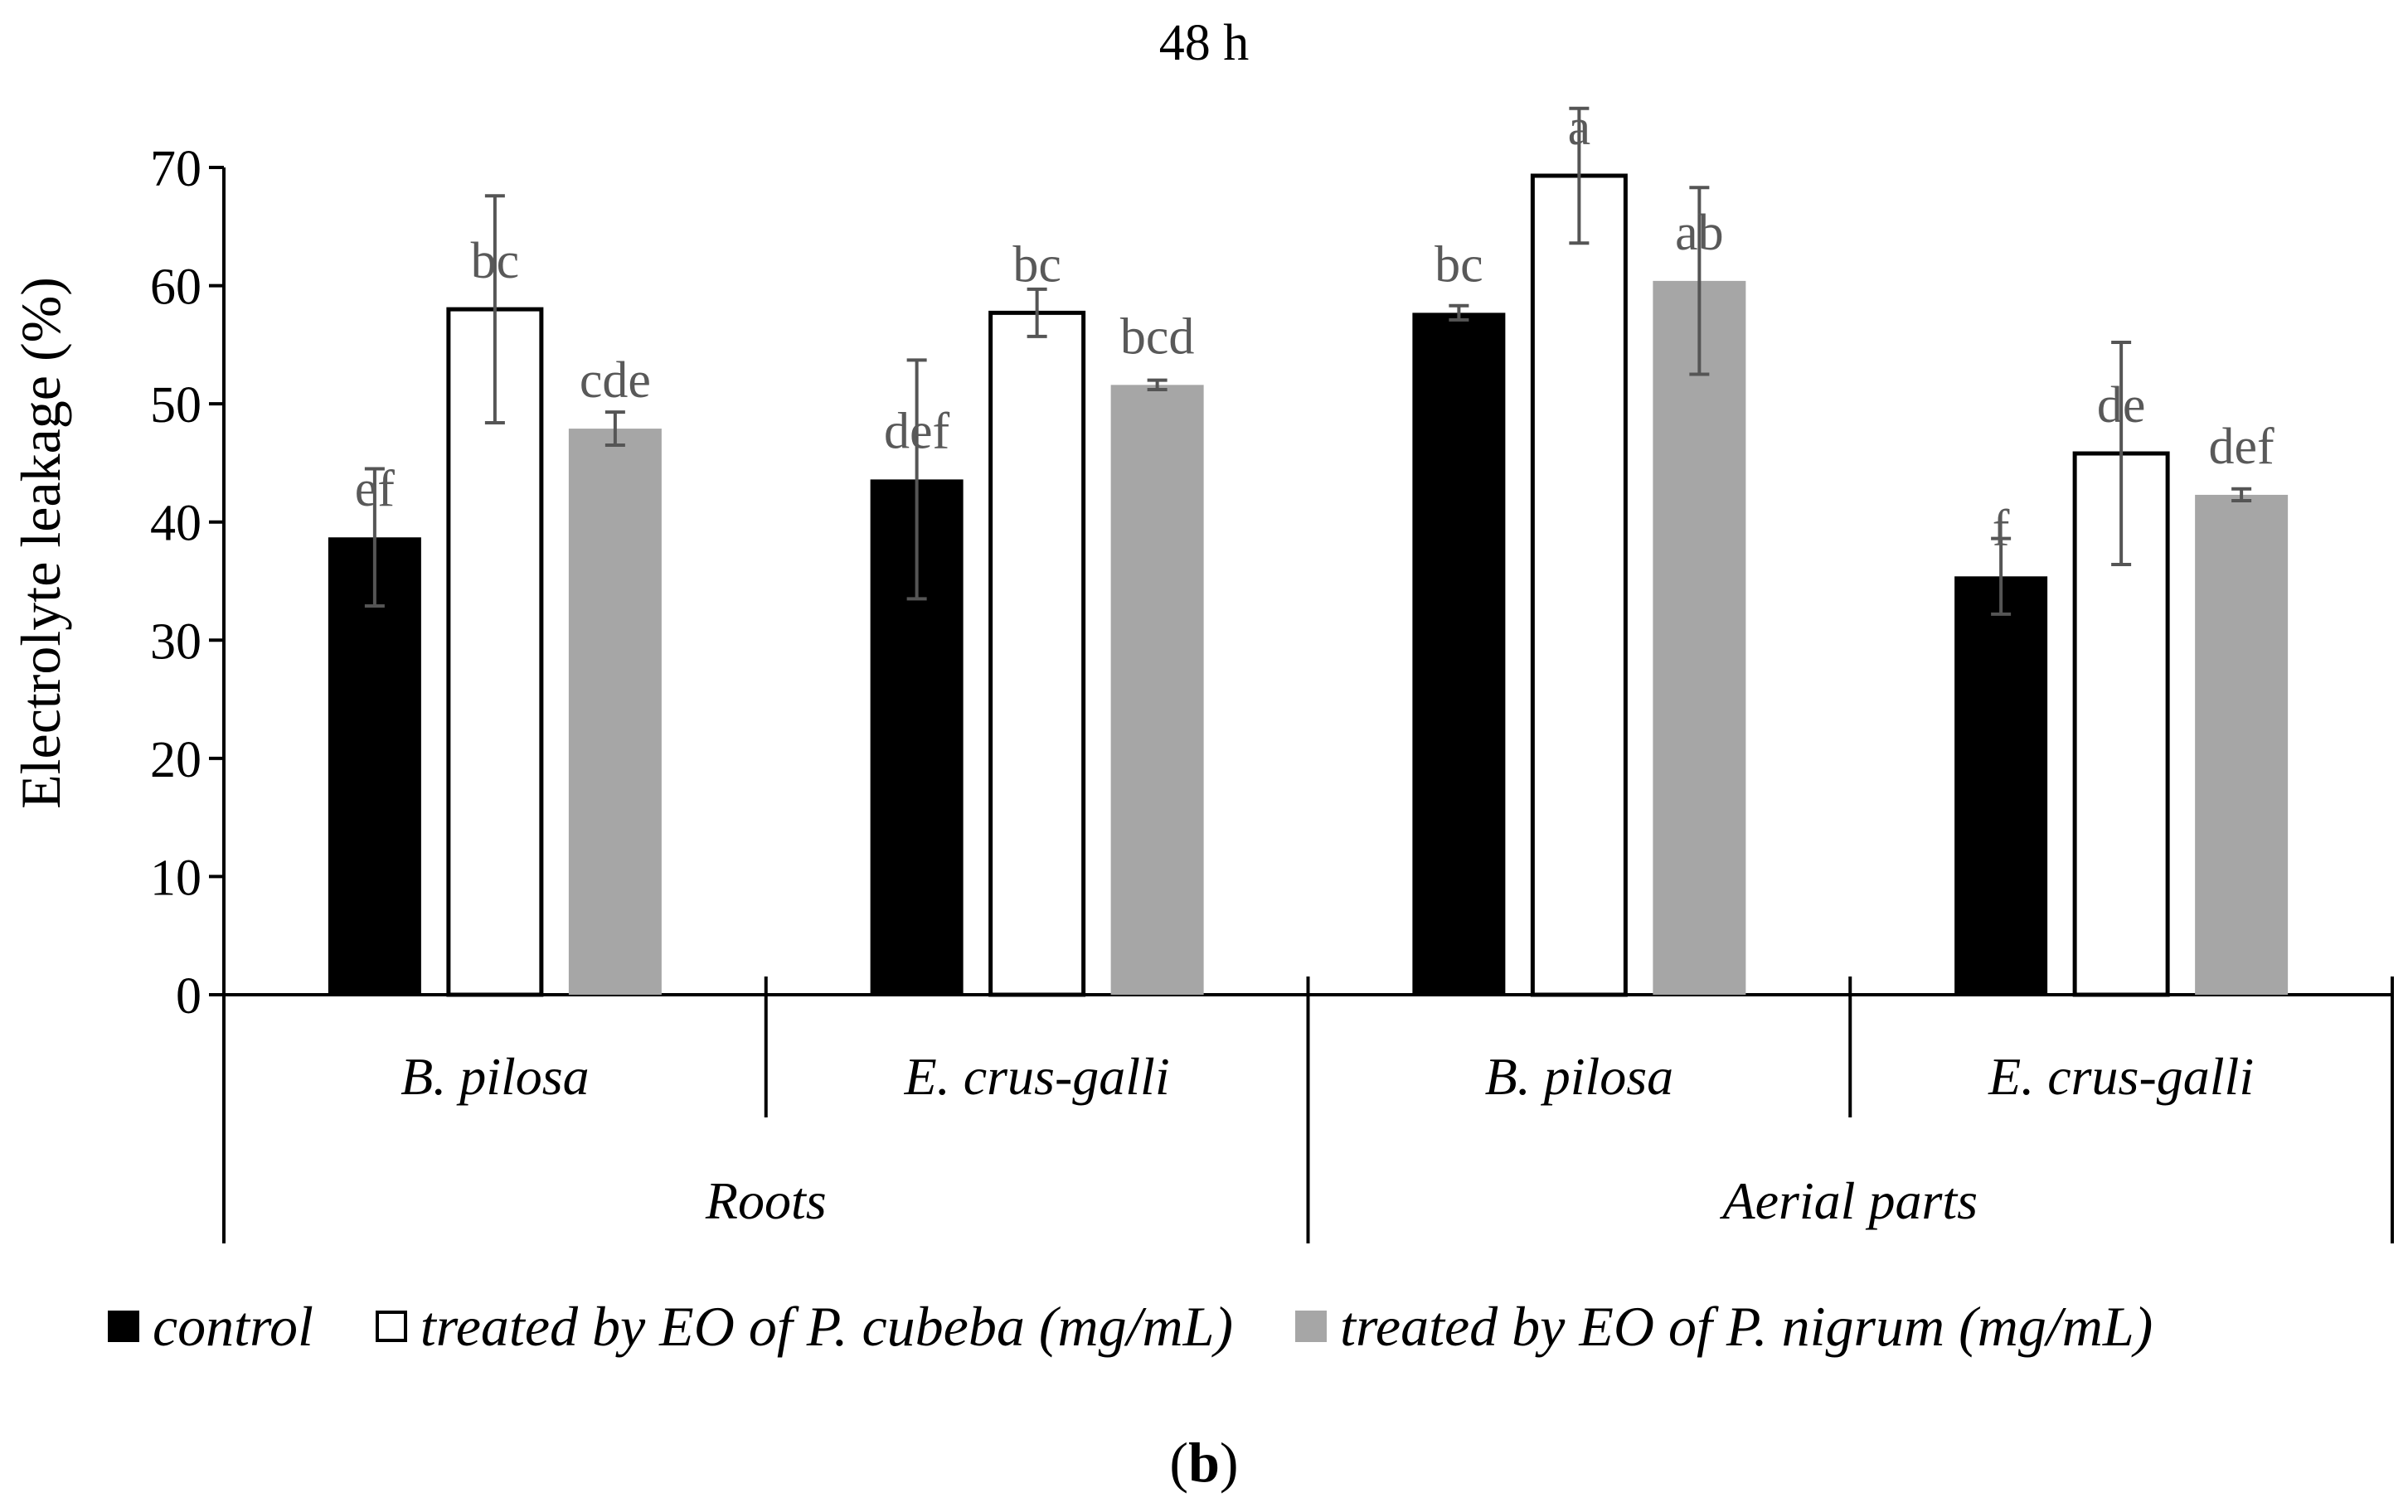 This screenshot has height=1512, width=2408. What do you see at coordinates (766, 1200) in the screenshot?
I see `group-label: Roots` at bounding box center [766, 1200].